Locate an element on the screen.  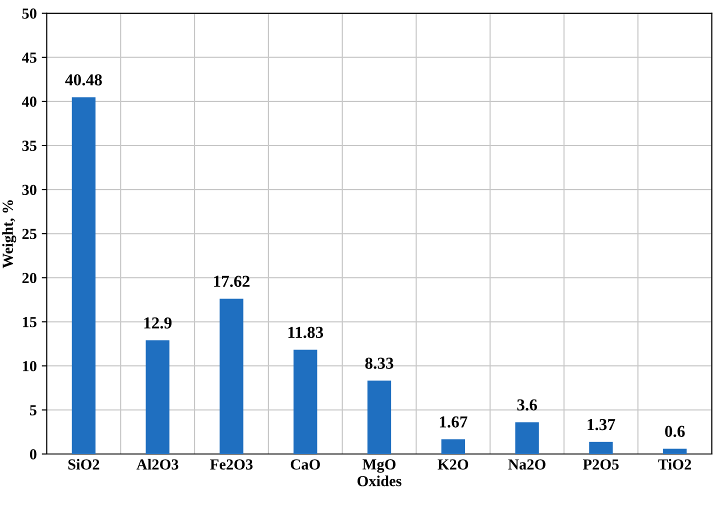
x-tick-label: Na2O is located at coordinates (527, 464).